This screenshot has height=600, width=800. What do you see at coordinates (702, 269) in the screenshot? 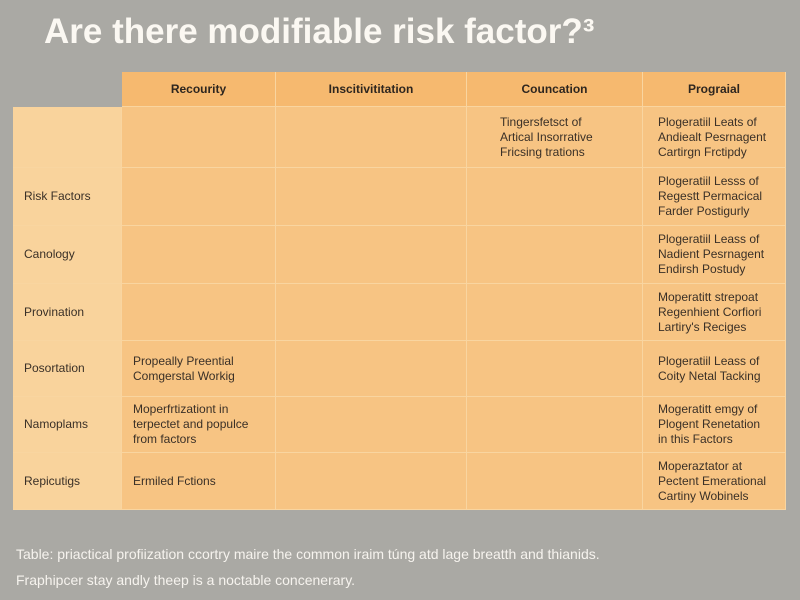
I see `cell-text: Endirsh Postudy` at bounding box center [702, 269].